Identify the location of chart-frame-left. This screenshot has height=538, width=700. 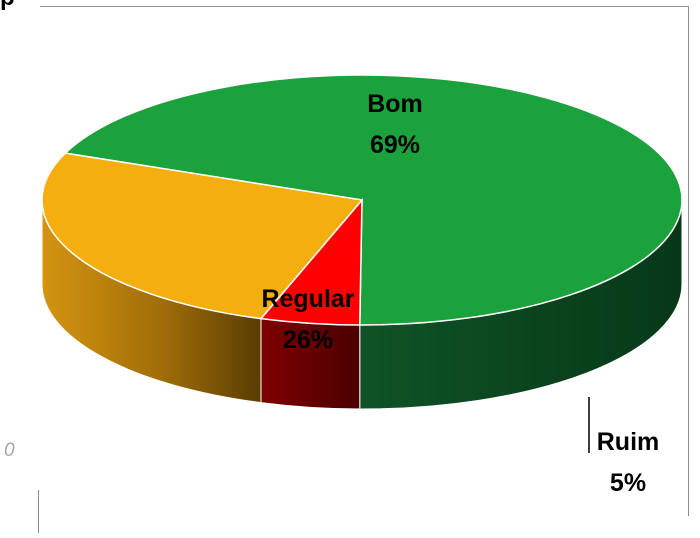
(38, 511).